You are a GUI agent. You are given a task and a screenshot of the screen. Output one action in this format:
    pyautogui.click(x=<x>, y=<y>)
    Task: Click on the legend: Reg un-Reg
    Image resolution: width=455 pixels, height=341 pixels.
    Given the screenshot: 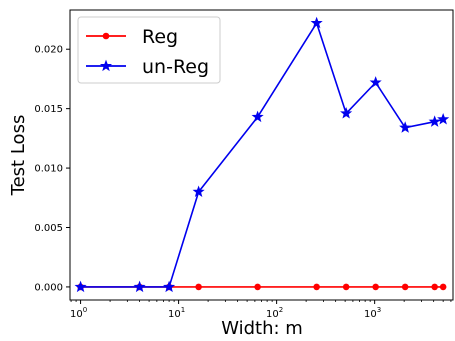 What is the action you would take?
    pyautogui.click(x=149, y=50)
    